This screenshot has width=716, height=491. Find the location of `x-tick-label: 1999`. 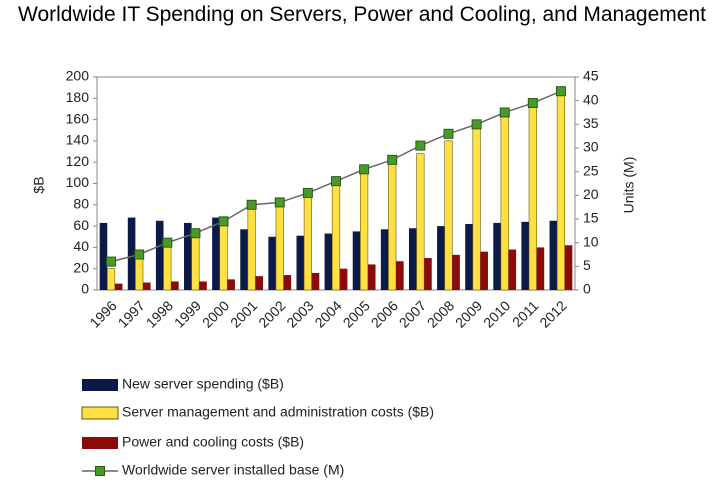

x-tick-label: 1999 is located at coordinates (187, 313).